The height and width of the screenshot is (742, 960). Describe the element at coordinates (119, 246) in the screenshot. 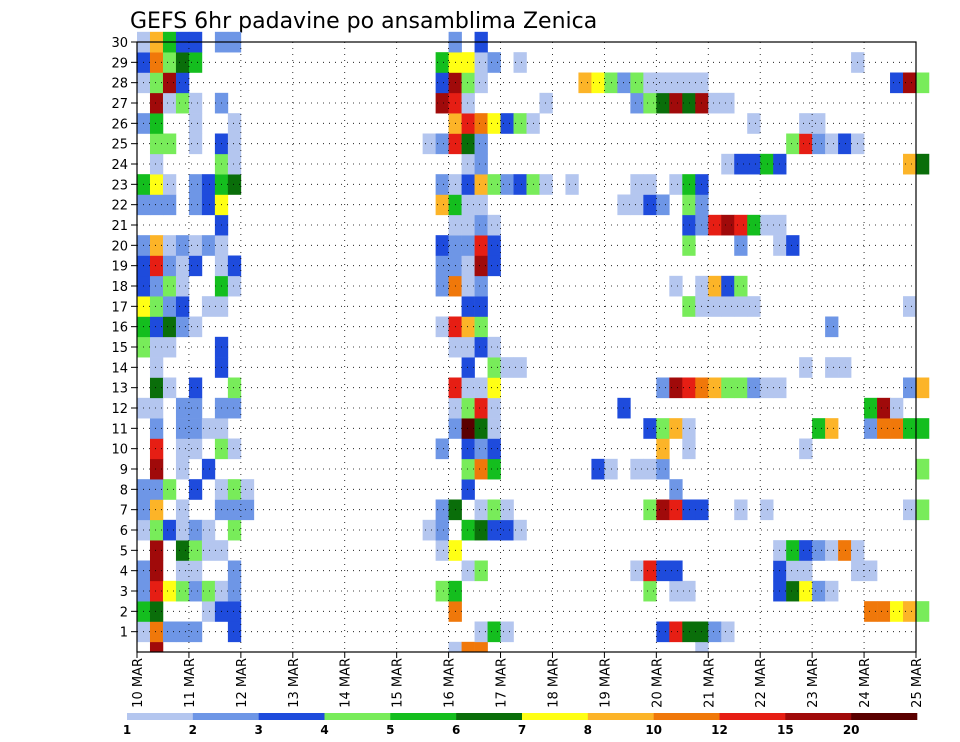

I see `y-tick-label: 20` at that location.